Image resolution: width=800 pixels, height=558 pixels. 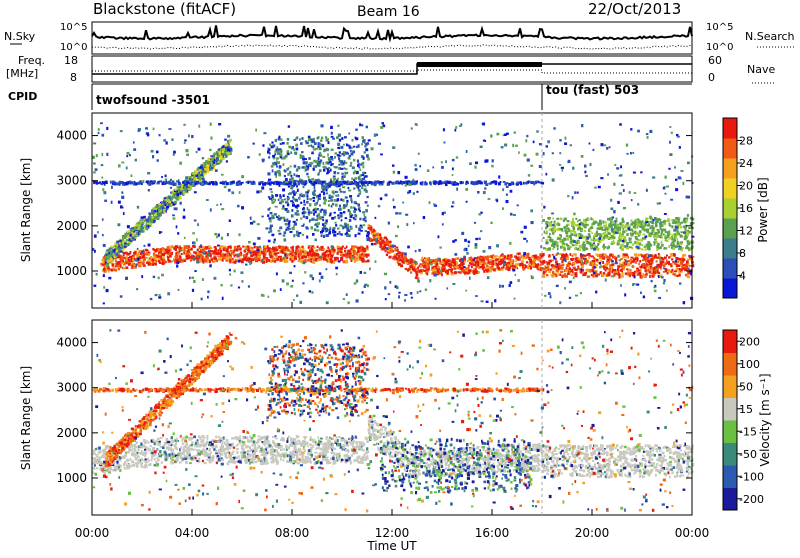 I want to click on cpid-program-name: tou (fast) 503, so click(x=592, y=90).